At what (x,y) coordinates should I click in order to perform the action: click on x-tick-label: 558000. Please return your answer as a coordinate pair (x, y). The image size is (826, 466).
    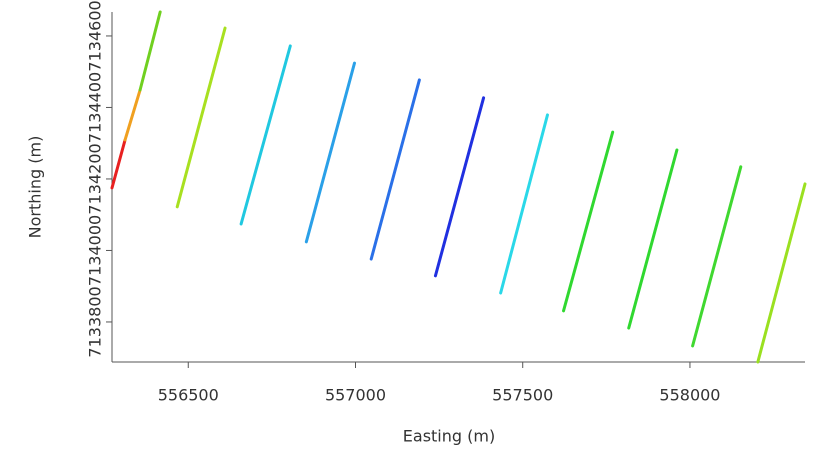
    Looking at the image, I should click on (689, 395).